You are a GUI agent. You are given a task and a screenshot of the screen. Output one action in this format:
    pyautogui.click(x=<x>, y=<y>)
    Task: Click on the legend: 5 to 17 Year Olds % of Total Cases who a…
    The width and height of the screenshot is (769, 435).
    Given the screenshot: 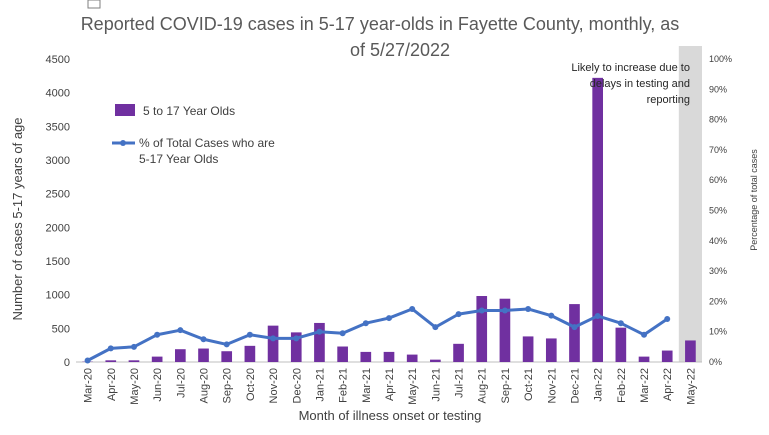 What is the action you would take?
    pyautogui.click(x=193, y=135)
    